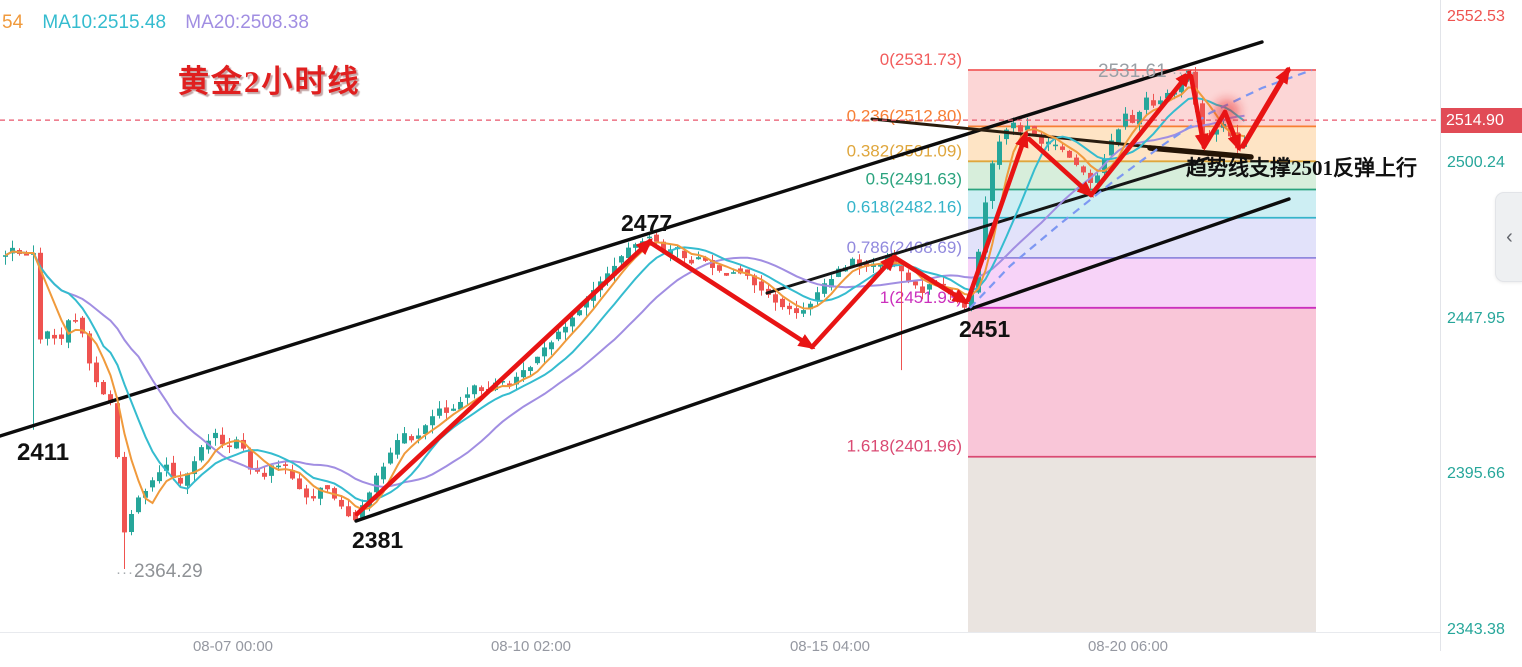 The height and width of the screenshot is (667, 1522). I want to click on svg-text: 0.382(2501.09), so click(904, 150).